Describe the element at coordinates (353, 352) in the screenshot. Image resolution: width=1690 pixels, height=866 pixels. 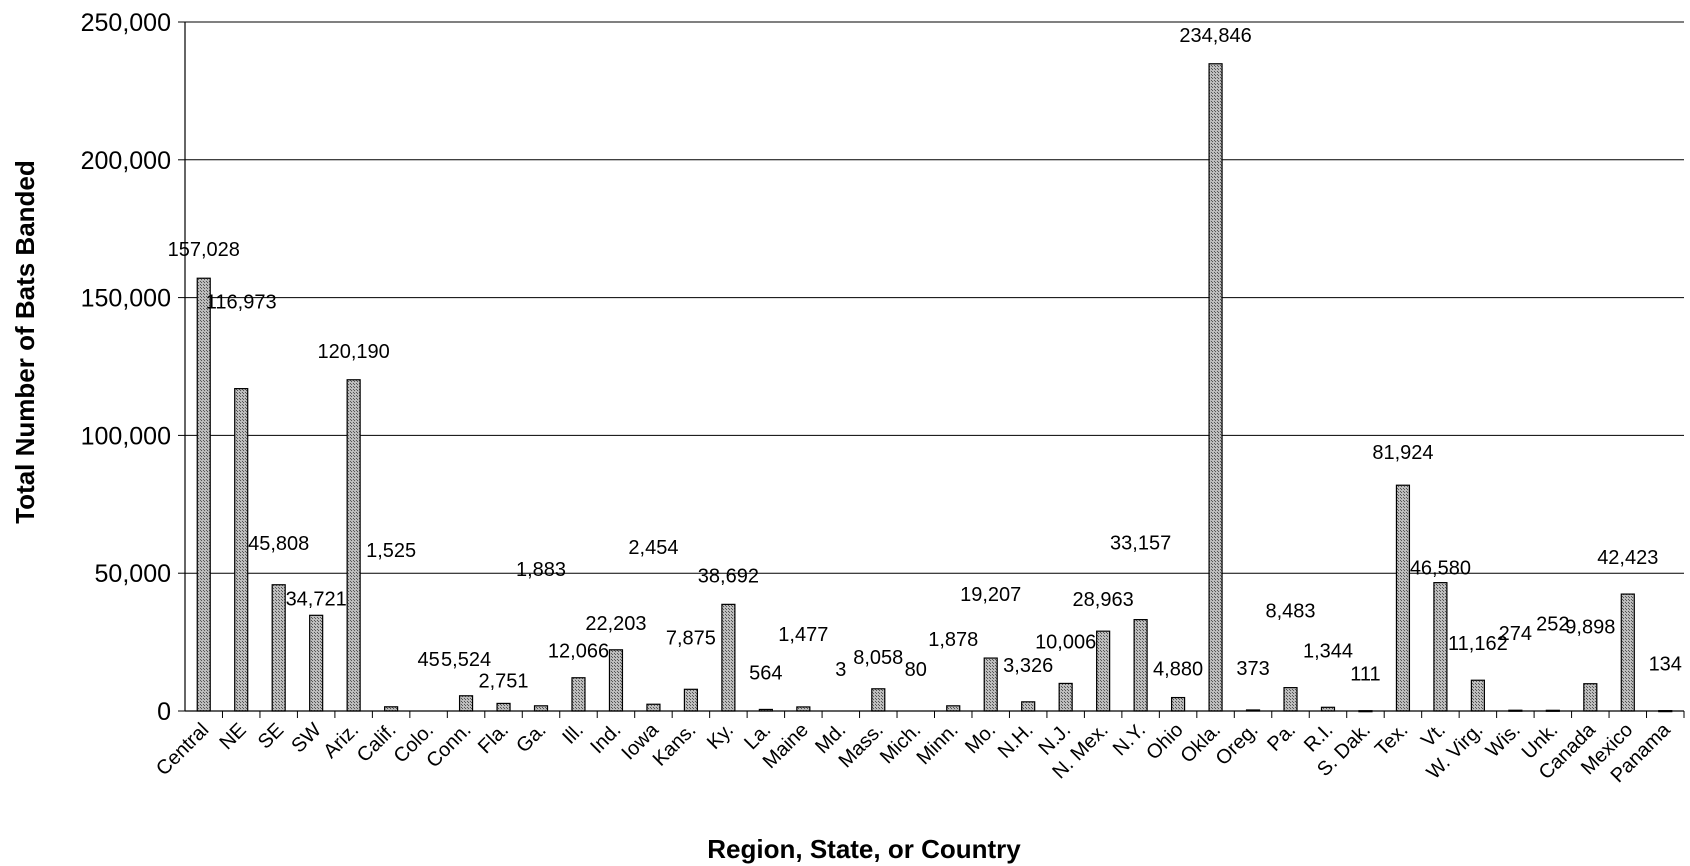
I see `data-label: 120,190` at that location.